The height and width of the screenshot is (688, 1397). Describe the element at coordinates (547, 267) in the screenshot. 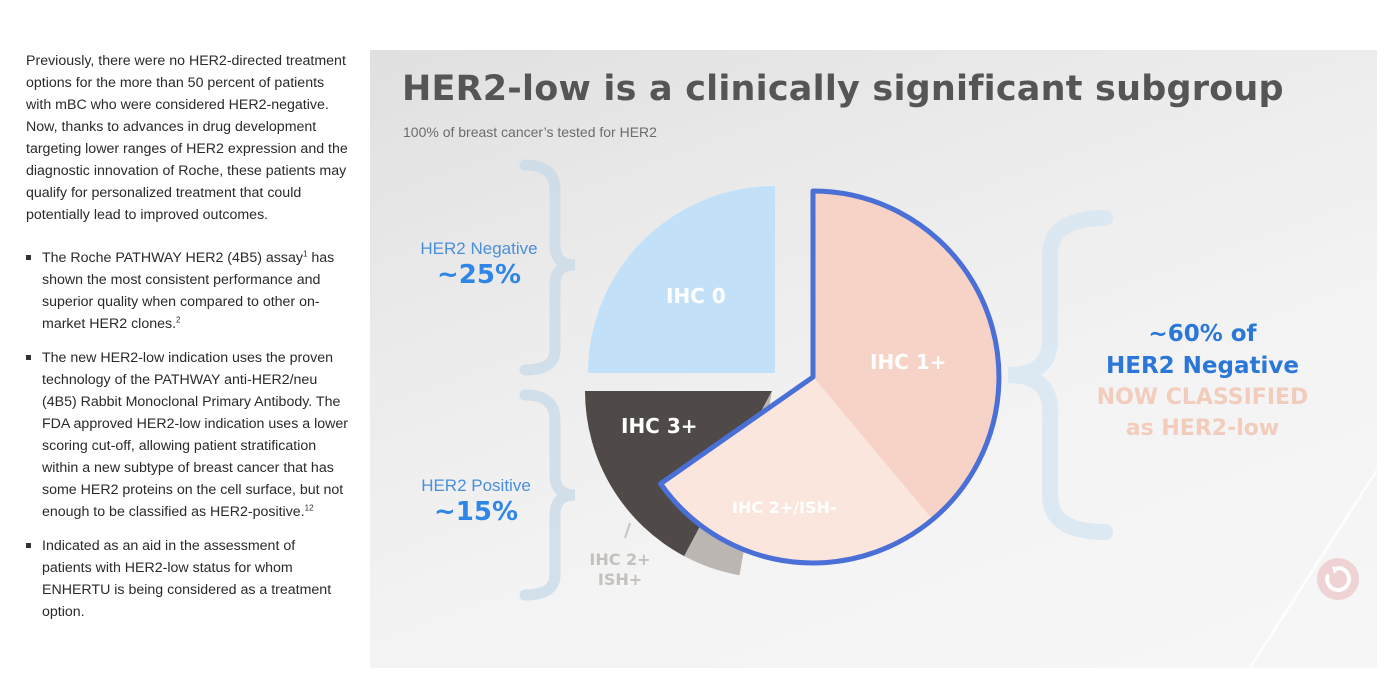

I see `brace-her2-negative` at that location.